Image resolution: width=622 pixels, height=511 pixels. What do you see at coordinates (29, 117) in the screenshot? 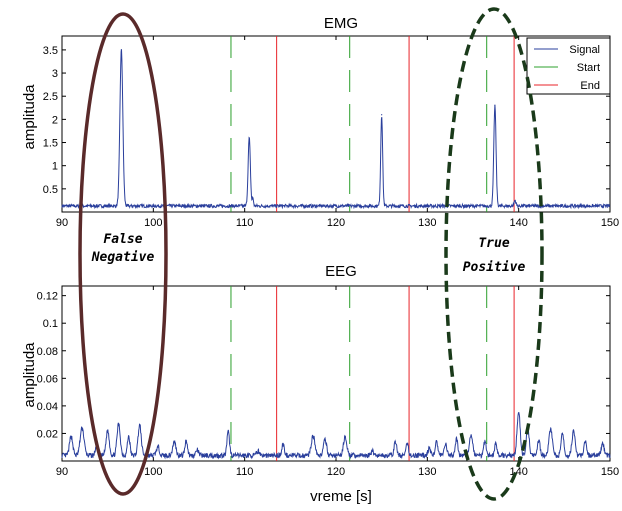
I see `emg-ylabel: amplituda` at bounding box center [29, 117].